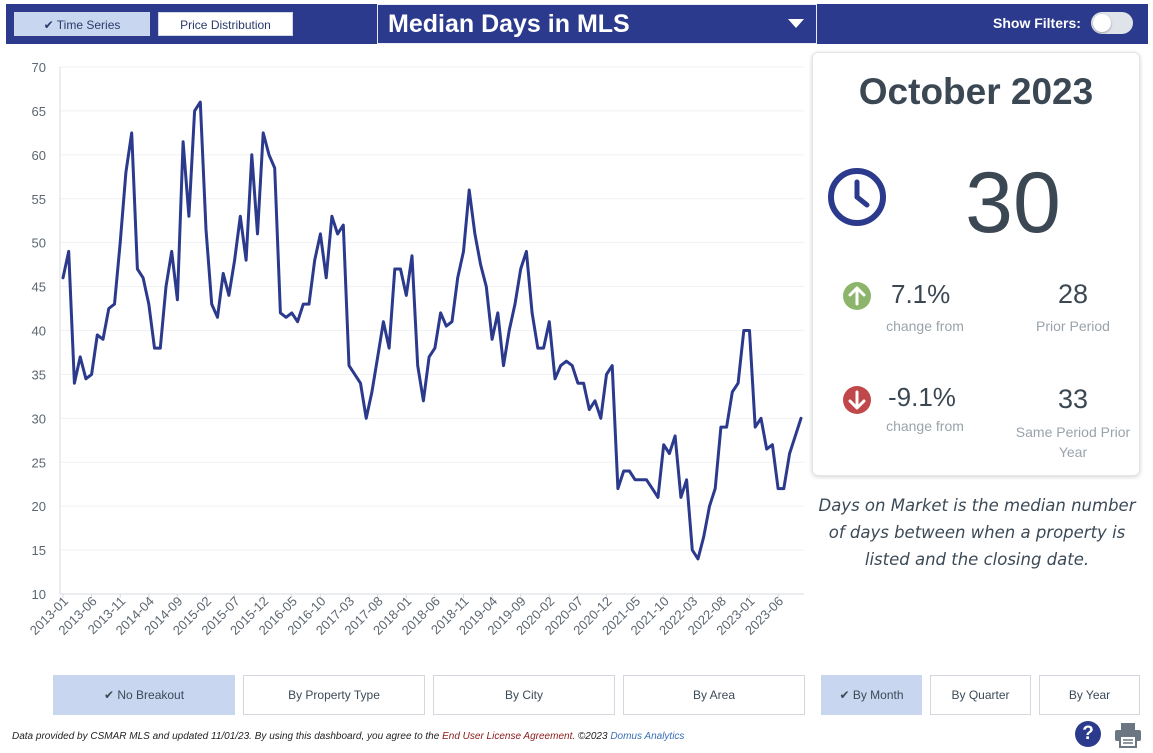 This screenshot has height=753, width=1153. What do you see at coordinates (857, 296) in the screenshot?
I see `arrow-up-icon` at bounding box center [857, 296].